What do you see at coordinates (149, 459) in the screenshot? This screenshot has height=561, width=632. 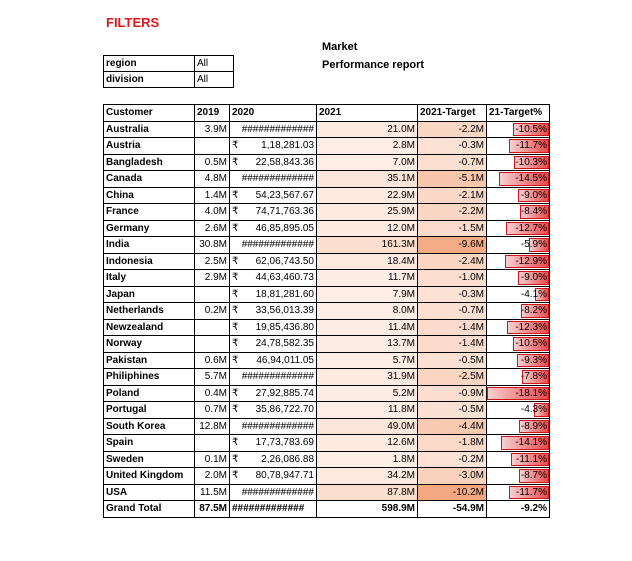 I see `customer-cell: Sweden` at bounding box center [149, 459].